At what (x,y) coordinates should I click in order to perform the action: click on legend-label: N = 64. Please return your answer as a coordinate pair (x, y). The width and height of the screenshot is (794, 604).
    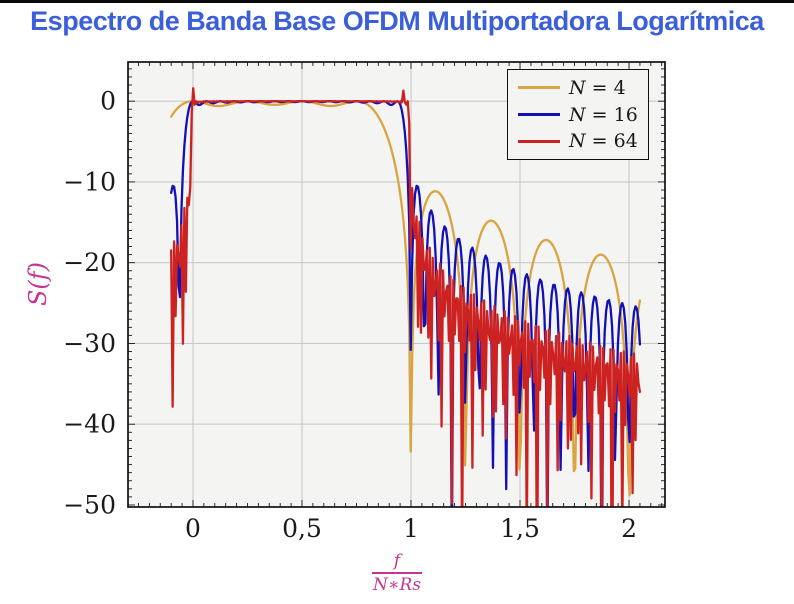
    Looking at the image, I should click on (603, 141).